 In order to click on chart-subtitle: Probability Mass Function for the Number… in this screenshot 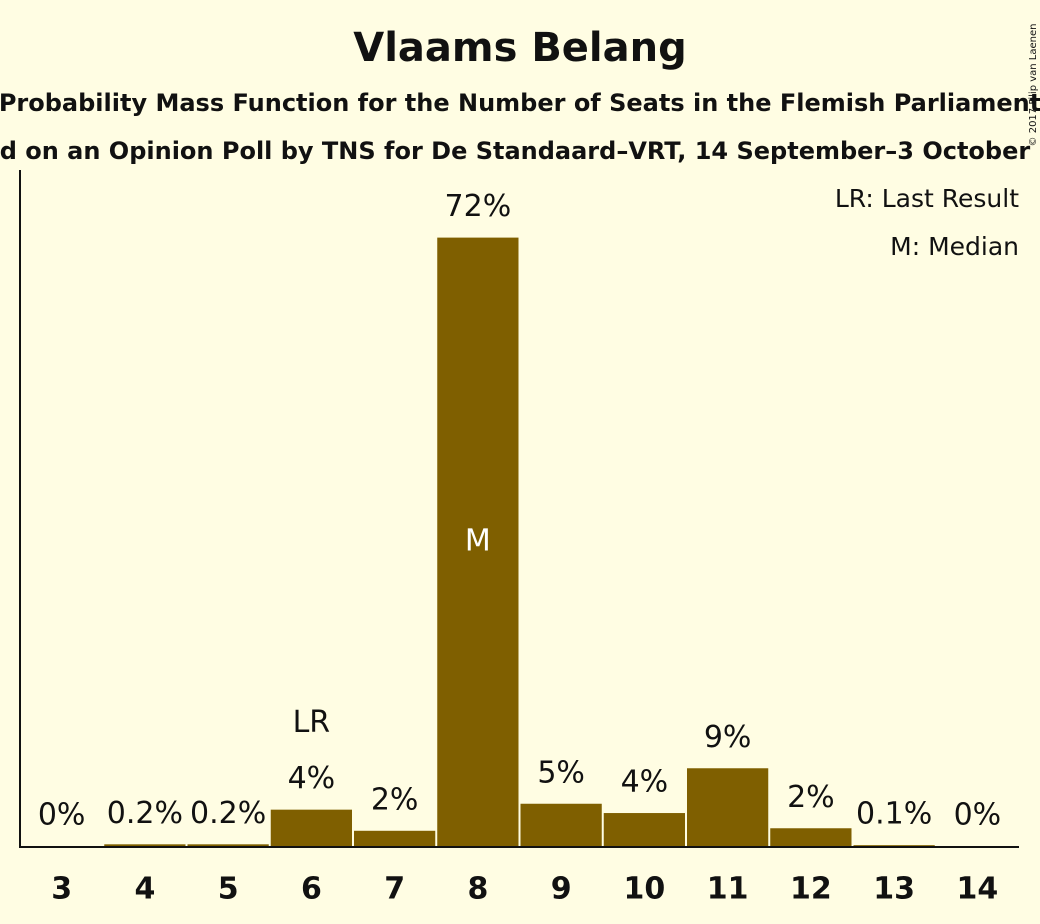, I will do `click(520, 103)`.